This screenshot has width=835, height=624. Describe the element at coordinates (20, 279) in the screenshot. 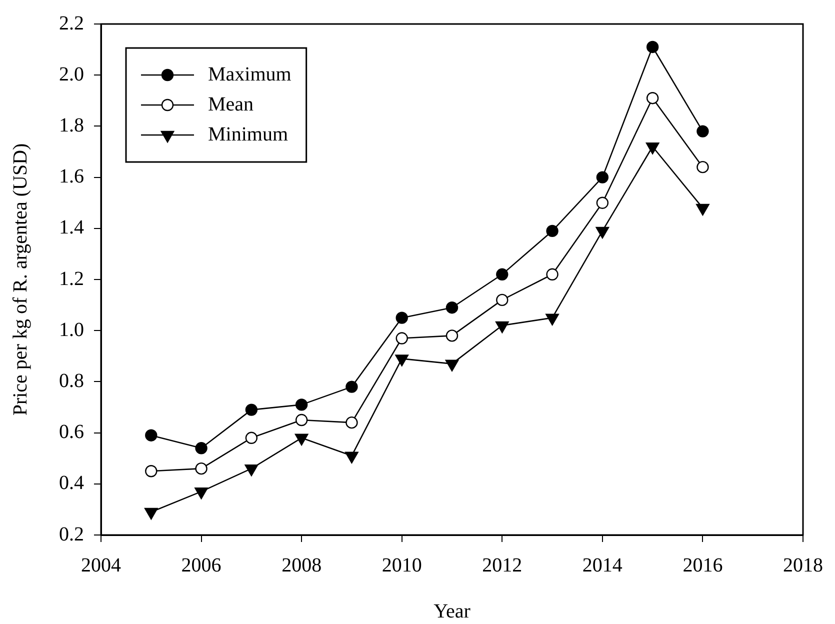

I see `y-axis-title: Price per kg of R. argentea (USD)` at that location.